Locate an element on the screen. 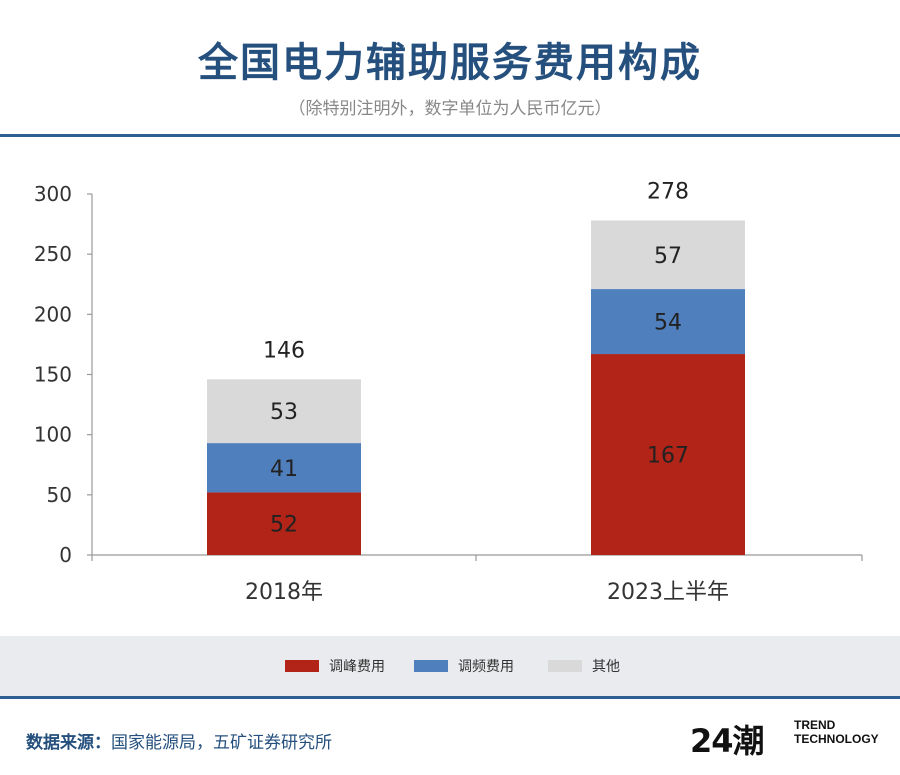 The height and width of the screenshot is (775, 900). bar-value-label: 57 is located at coordinates (668, 256).